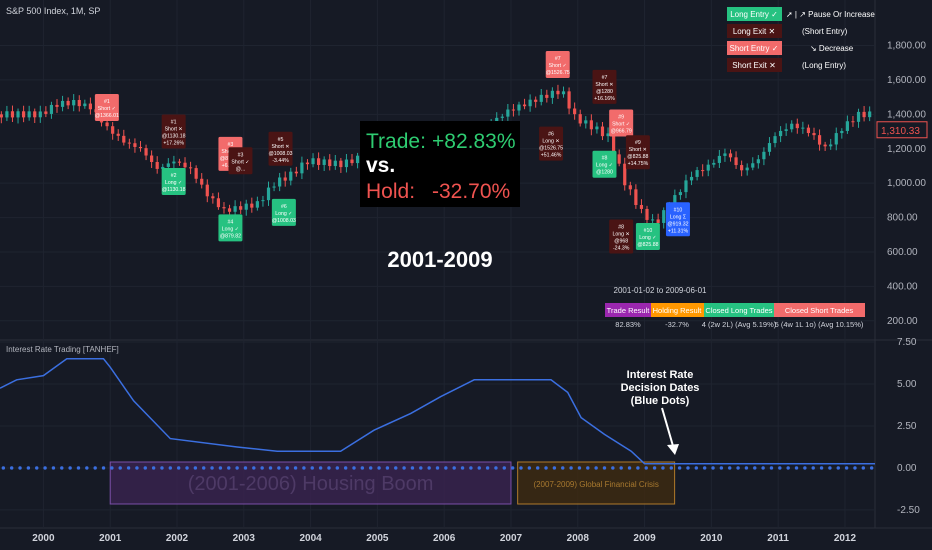  Describe the element at coordinates (902, 252) in the screenshot. I see `price-tick-label: 600.00` at that location.